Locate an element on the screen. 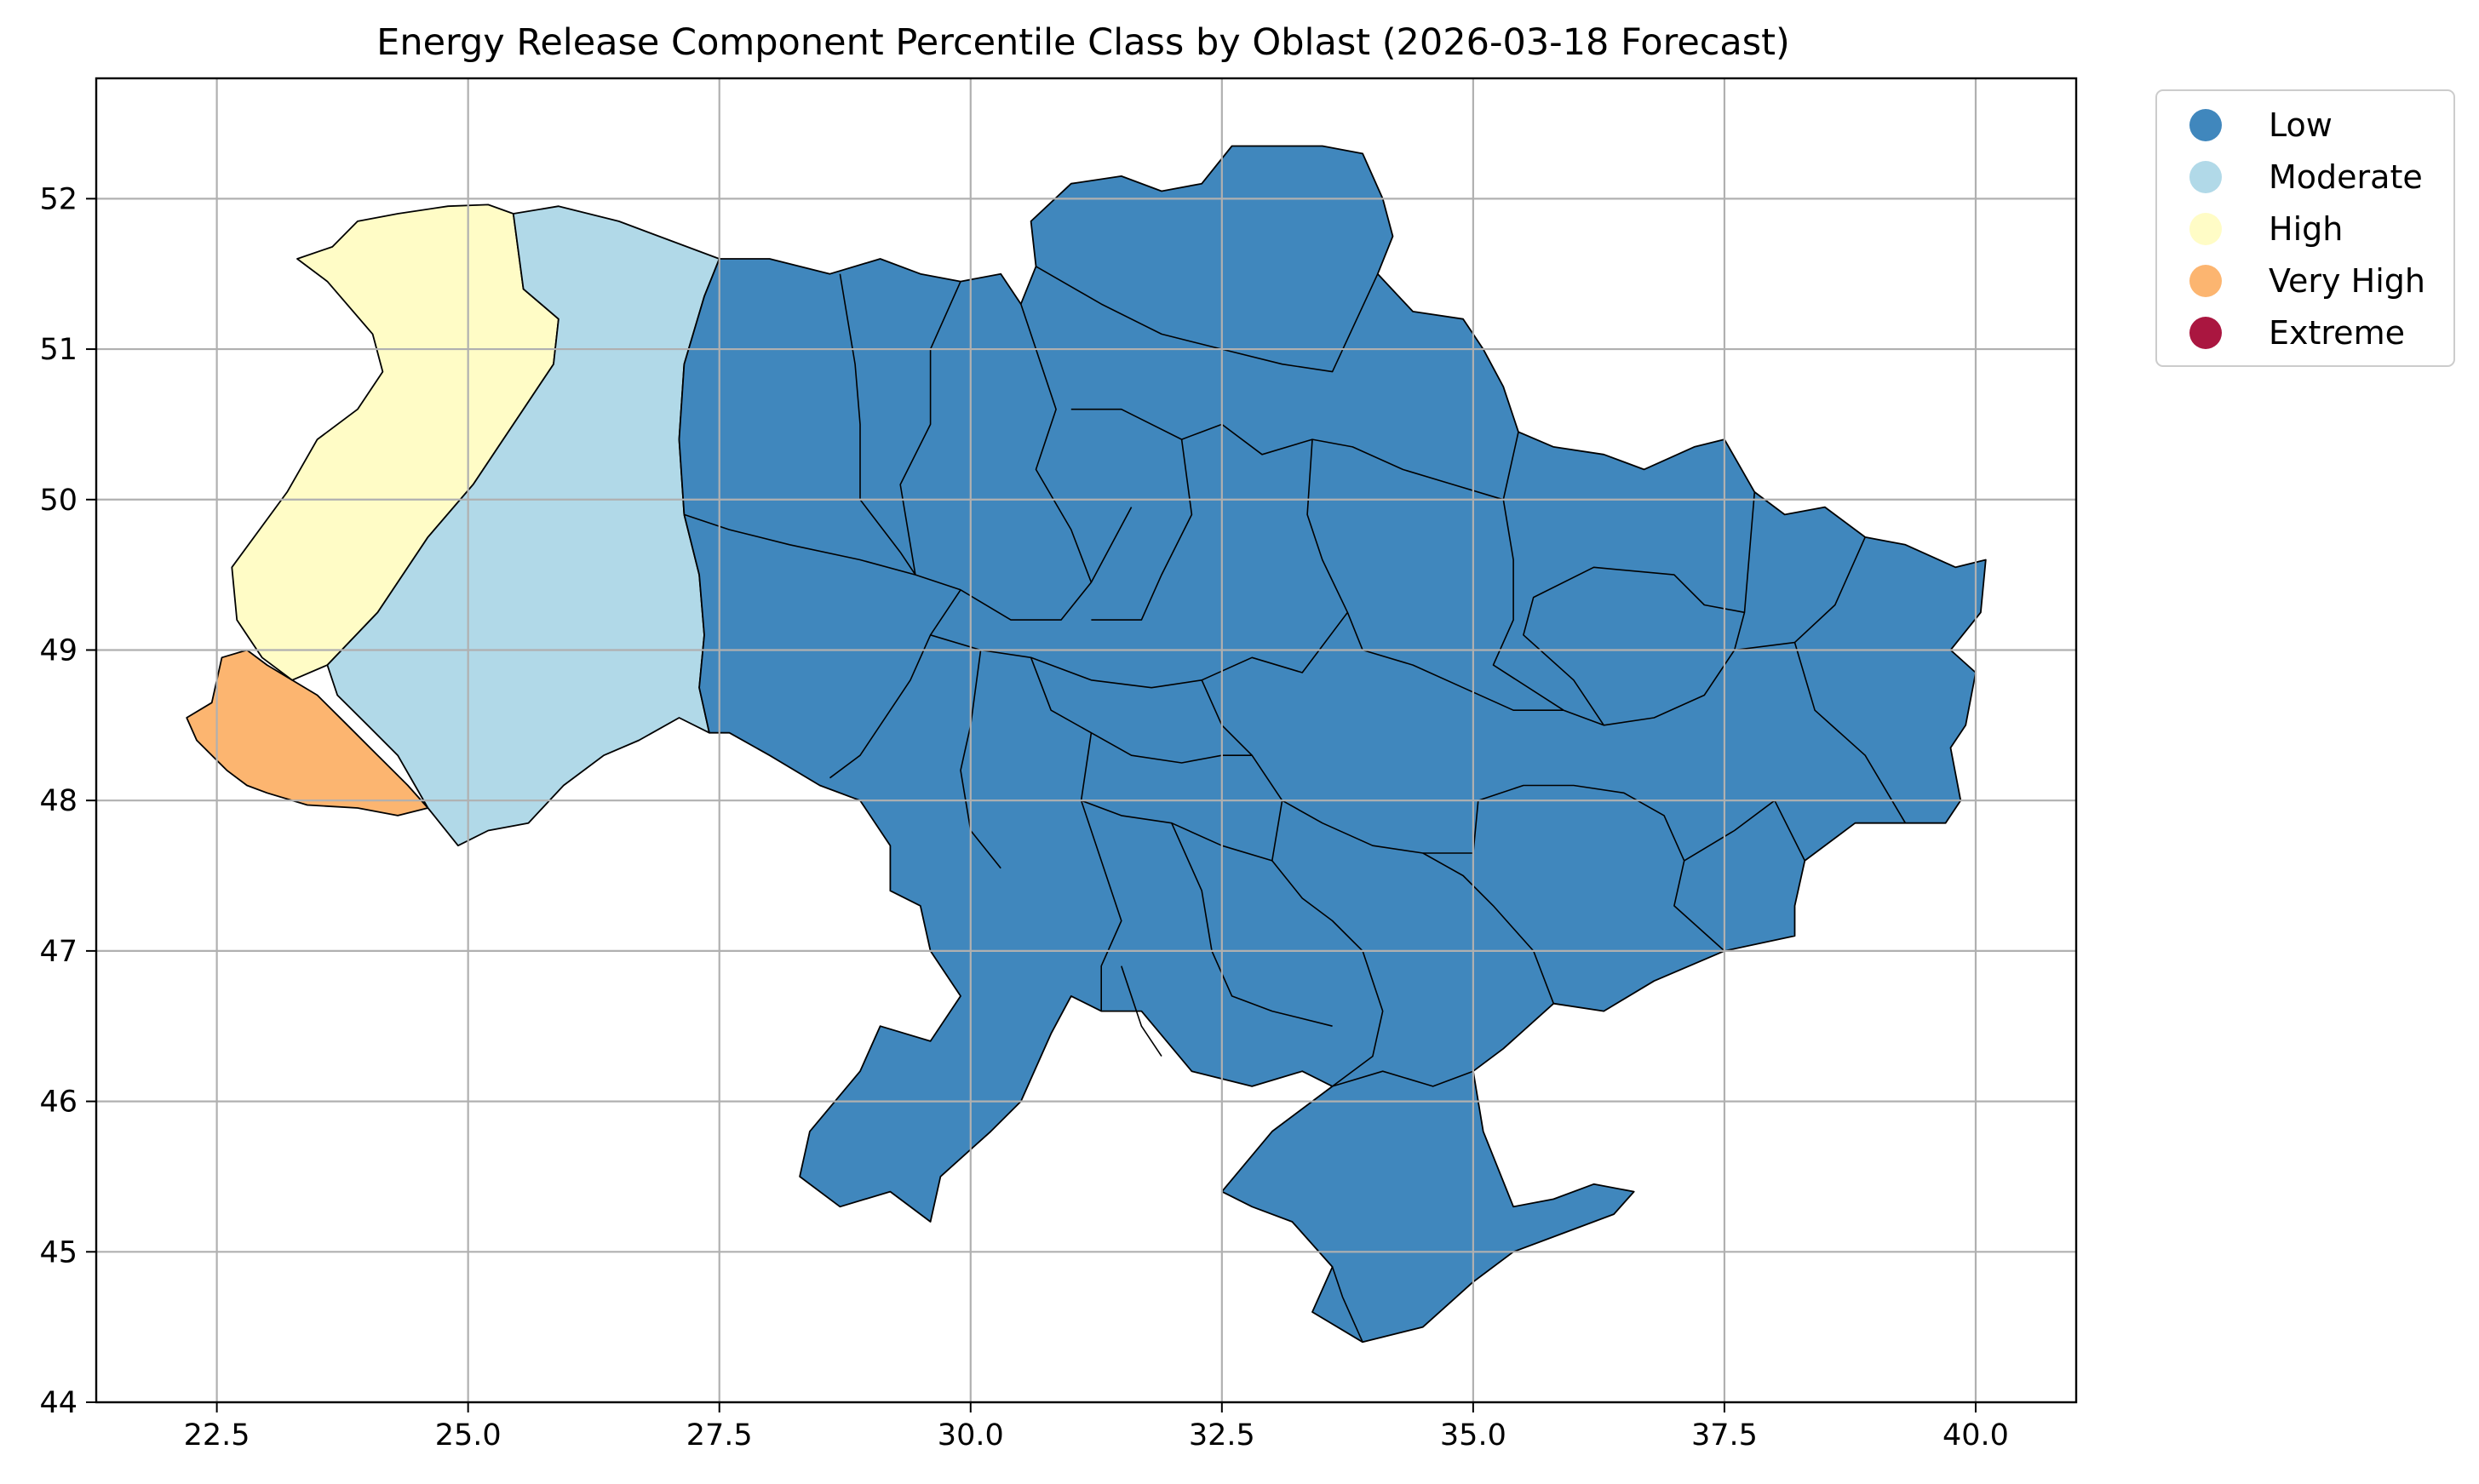  y-tick-label: 52 is located at coordinates (58, 199).